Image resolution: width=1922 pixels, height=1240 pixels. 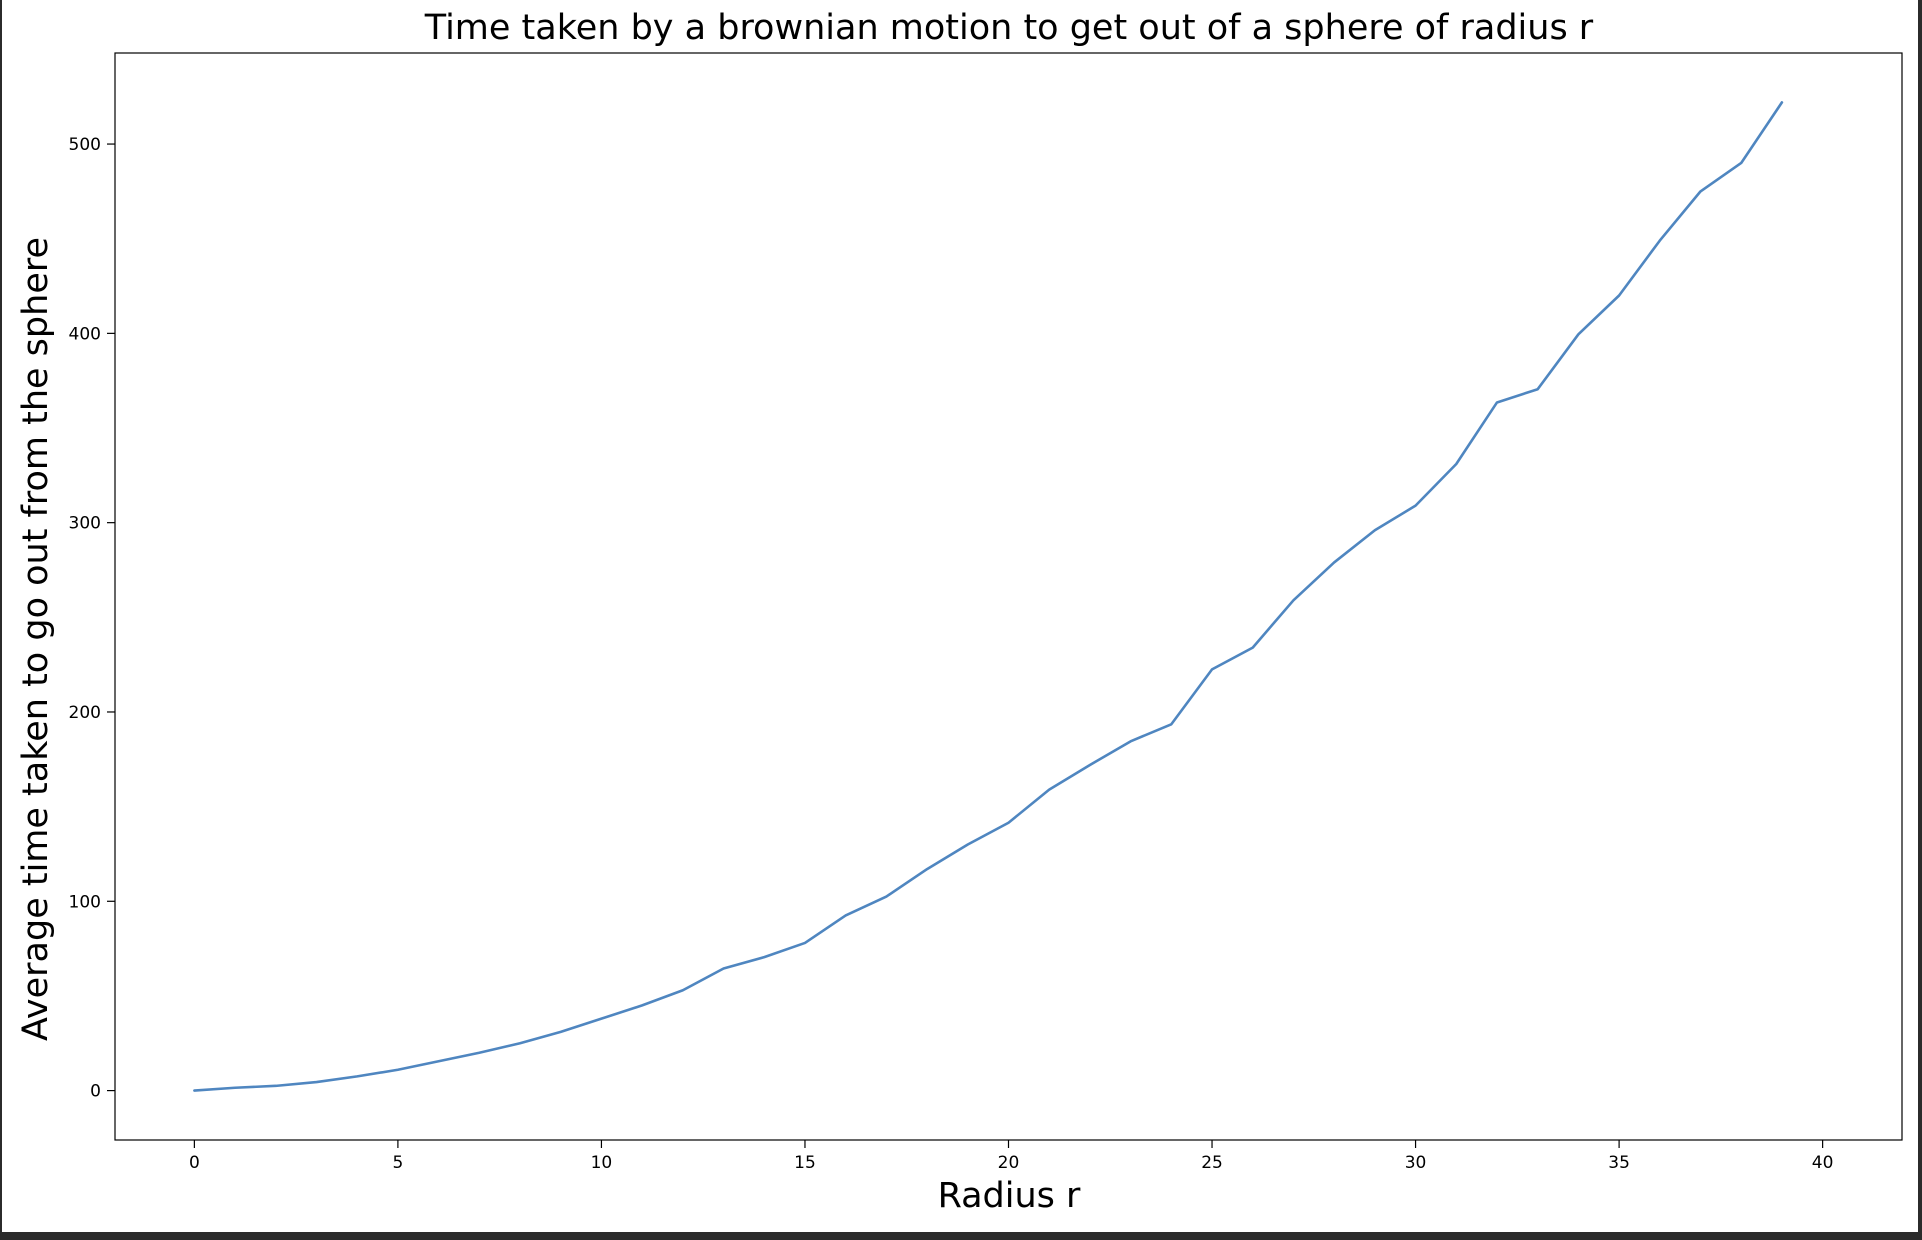 I want to click on x-tick-label: 25, so click(x=1212, y=1163).